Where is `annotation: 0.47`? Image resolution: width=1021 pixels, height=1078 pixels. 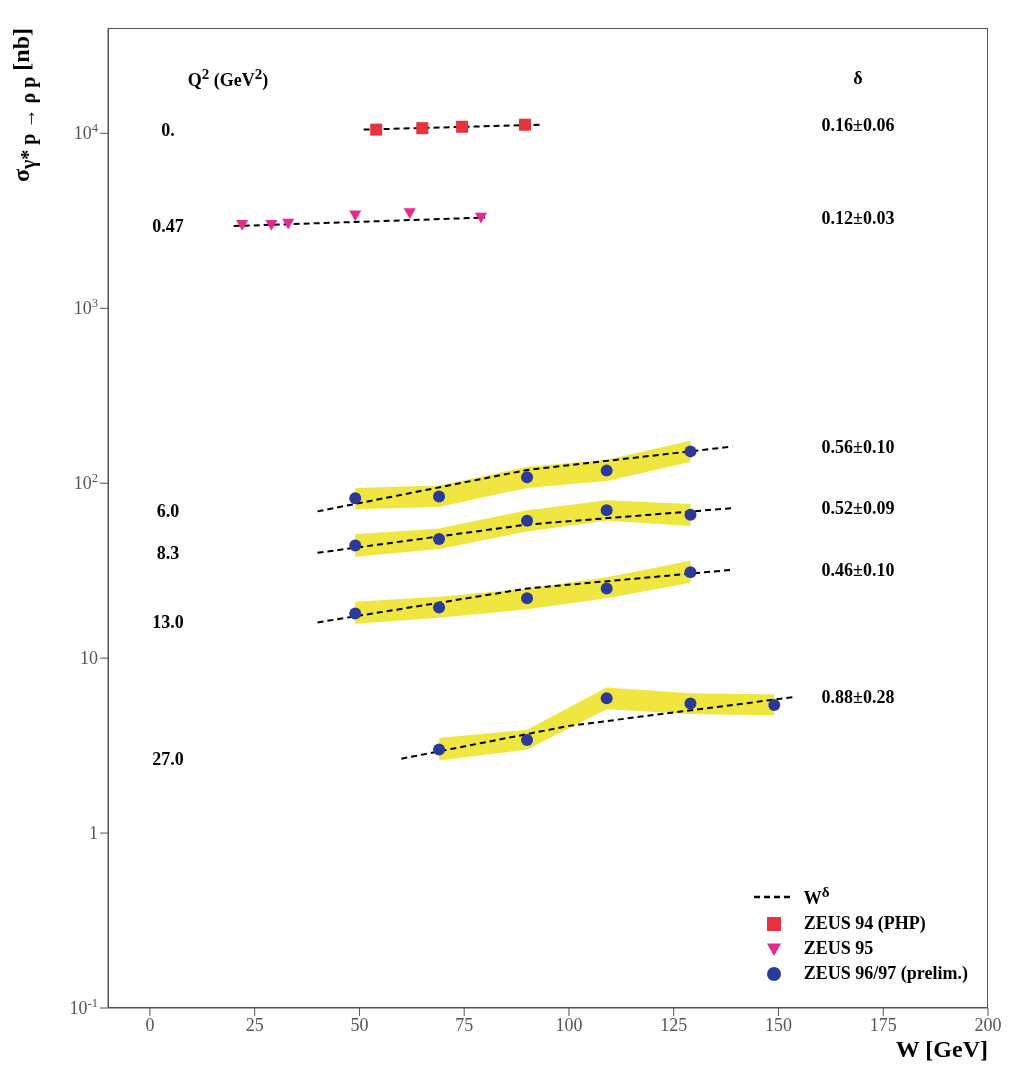
annotation: 0.47 is located at coordinates (168, 226).